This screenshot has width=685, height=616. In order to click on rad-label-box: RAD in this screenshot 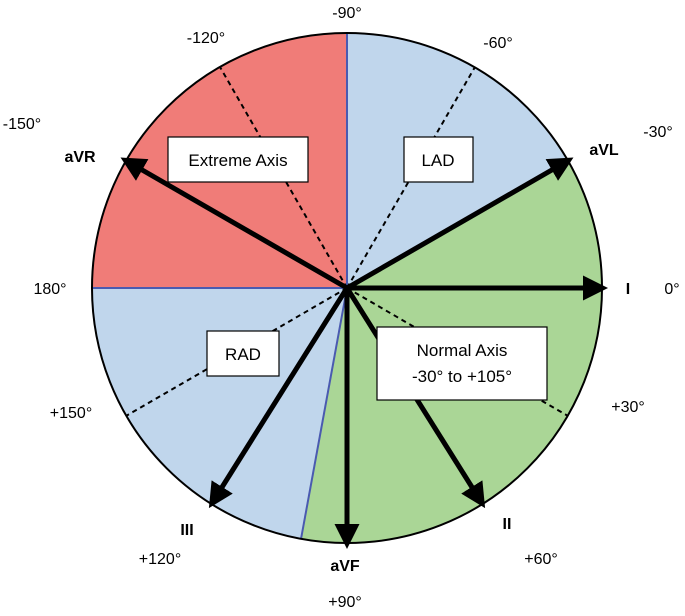, I will do `click(243, 353)`.